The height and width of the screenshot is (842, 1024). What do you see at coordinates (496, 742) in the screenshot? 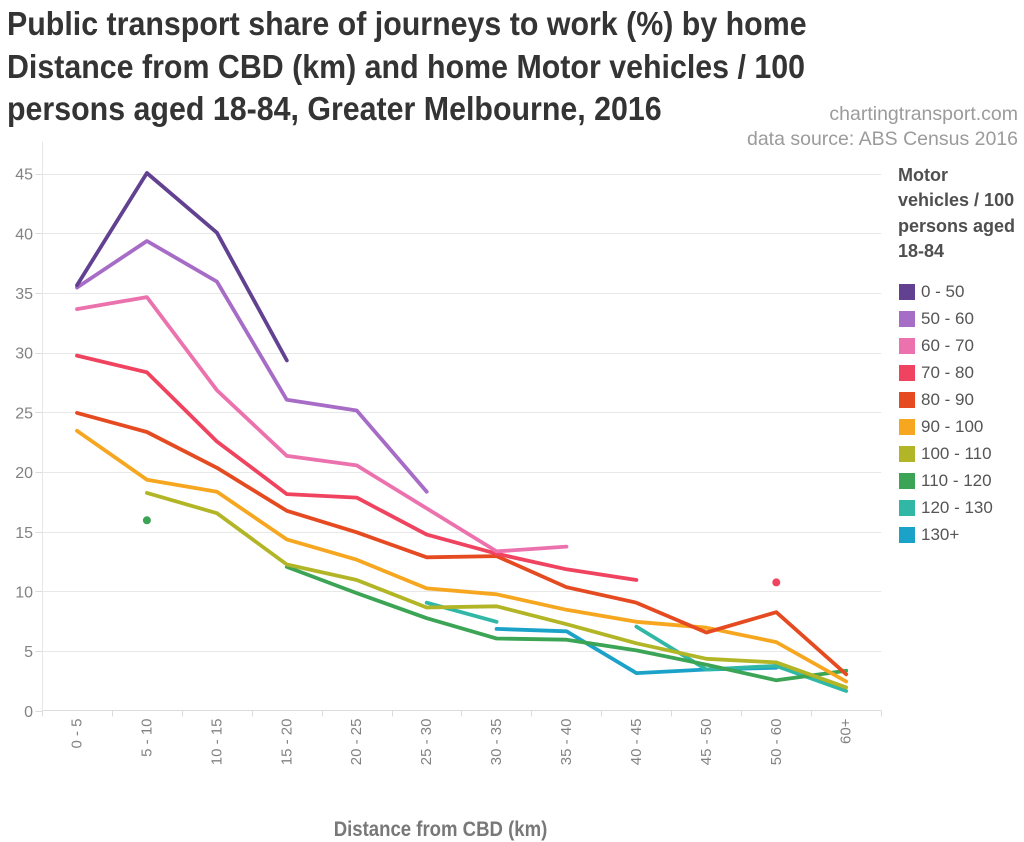
I see `svg-text: 30 - 35` at bounding box center [496, 742].